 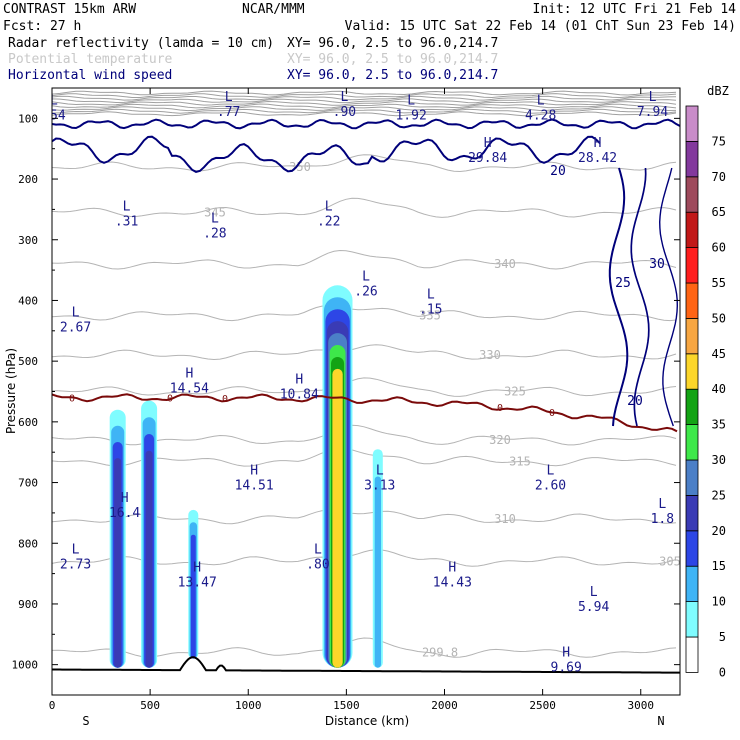 What do you see at coordinates (641, 705) in the screenshot?
I see `x-tick-label: 3000` at bounding box center [641, 705].